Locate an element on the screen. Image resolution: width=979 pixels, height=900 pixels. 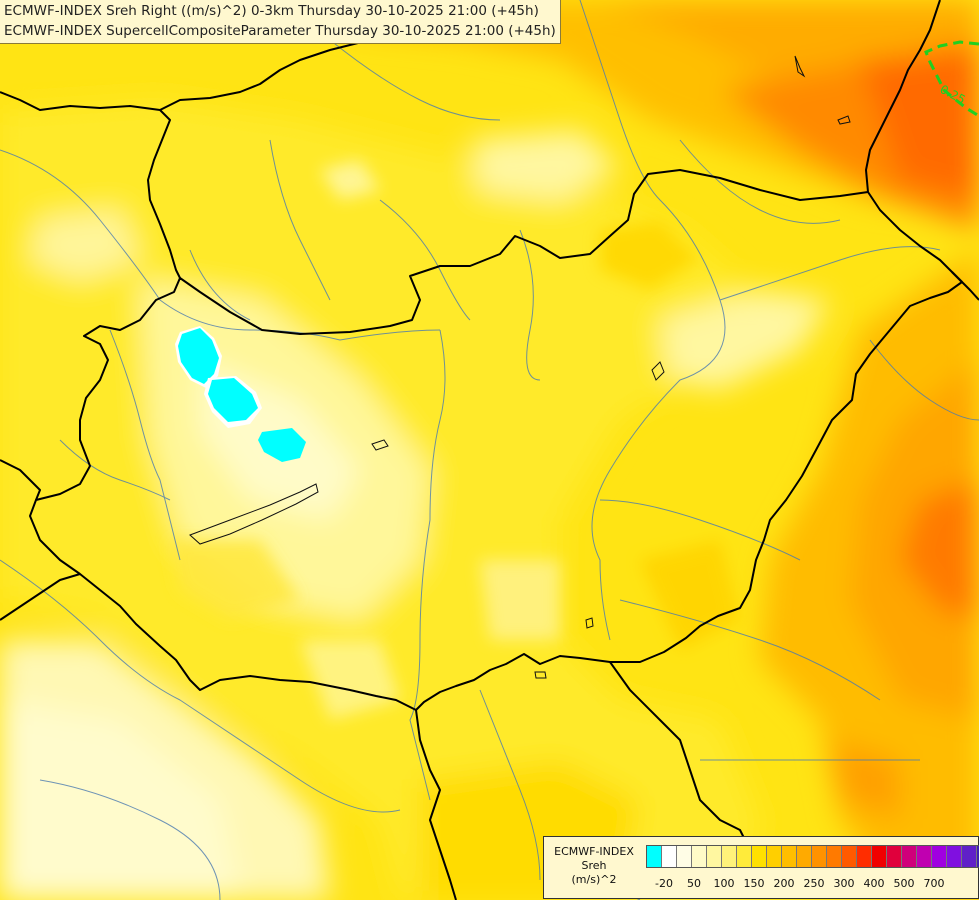
legend-tick-label: 250 is located at coordinates (814, 883).